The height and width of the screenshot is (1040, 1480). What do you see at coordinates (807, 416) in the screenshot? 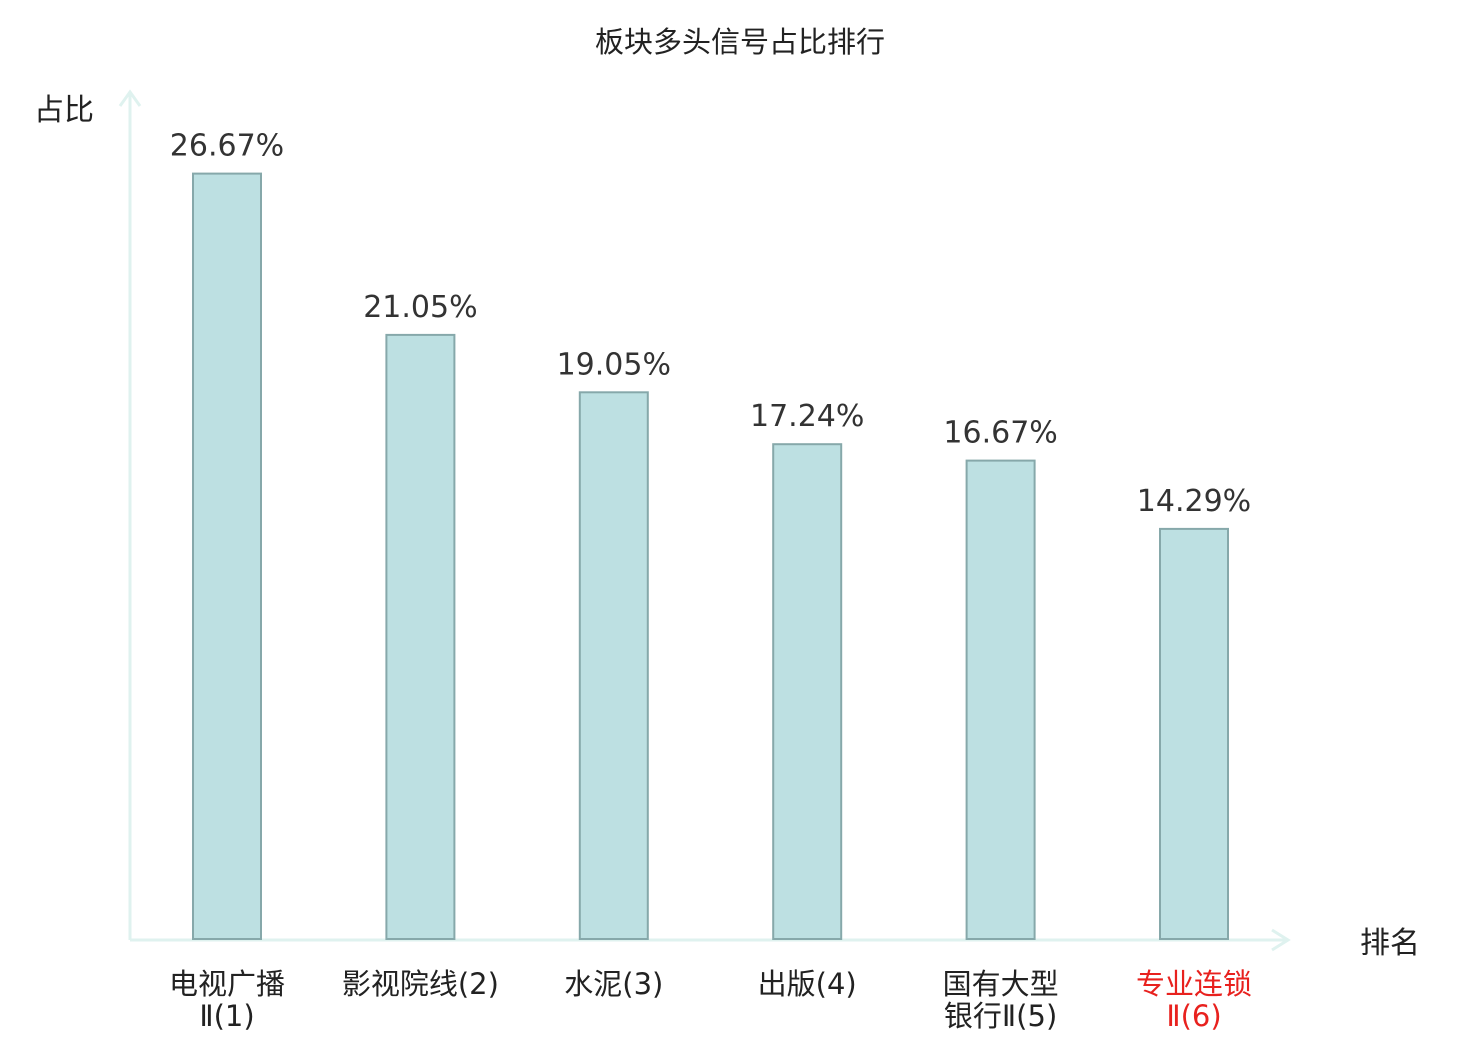
I see `value-label-4: 17.24%` at bounding box center [807, 416].